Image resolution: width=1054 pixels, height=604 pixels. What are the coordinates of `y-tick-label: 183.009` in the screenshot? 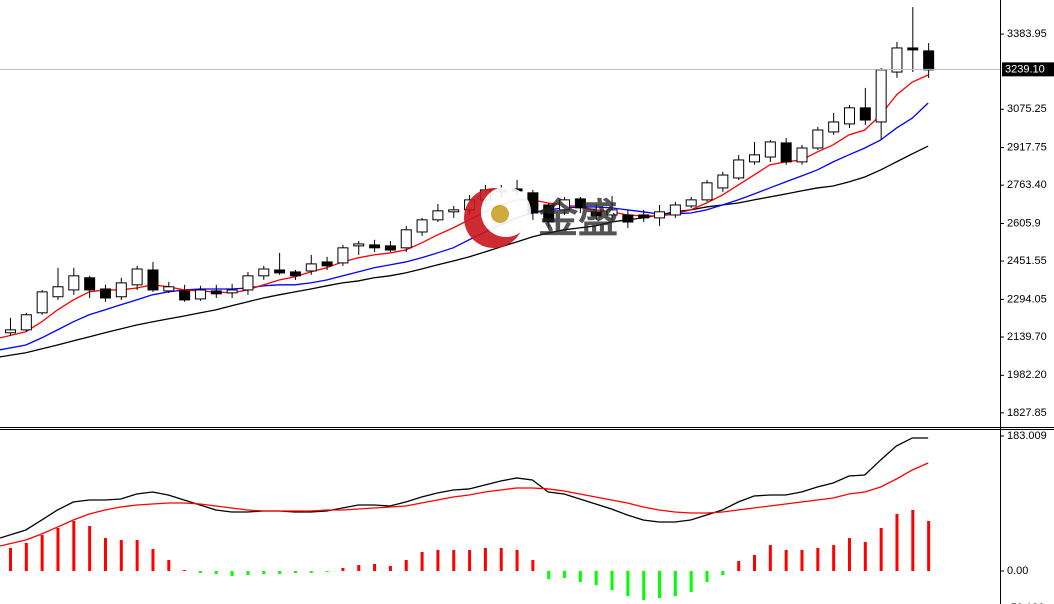 It's located at (1027, 436).